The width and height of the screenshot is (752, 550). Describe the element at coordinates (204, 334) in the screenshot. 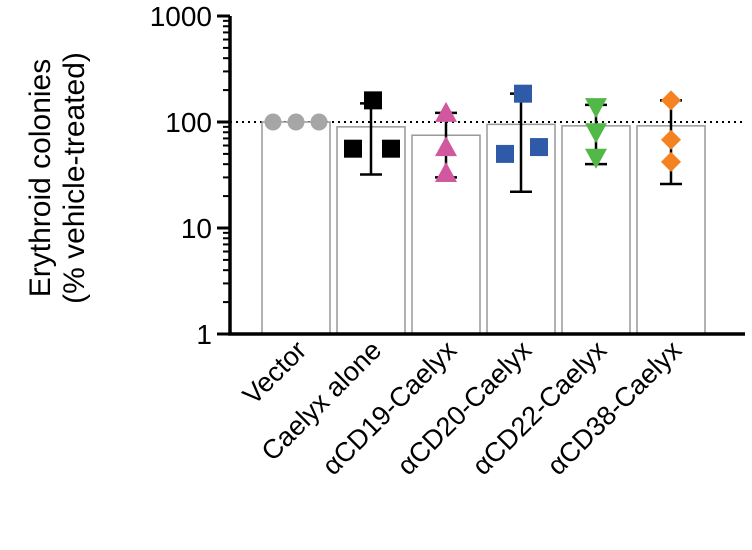

I see `y-tick-label: 1` at that location.